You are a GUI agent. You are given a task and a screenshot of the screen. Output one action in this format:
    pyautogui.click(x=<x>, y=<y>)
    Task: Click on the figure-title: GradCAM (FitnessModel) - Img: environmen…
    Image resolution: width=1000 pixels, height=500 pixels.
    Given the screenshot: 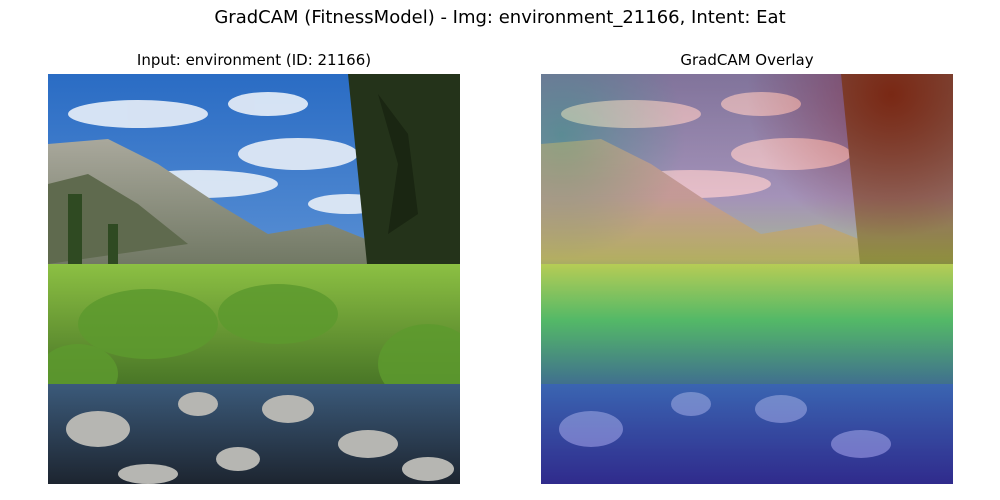 What is the action you would take?
    pyautogui.click(x=500, y=17)
    